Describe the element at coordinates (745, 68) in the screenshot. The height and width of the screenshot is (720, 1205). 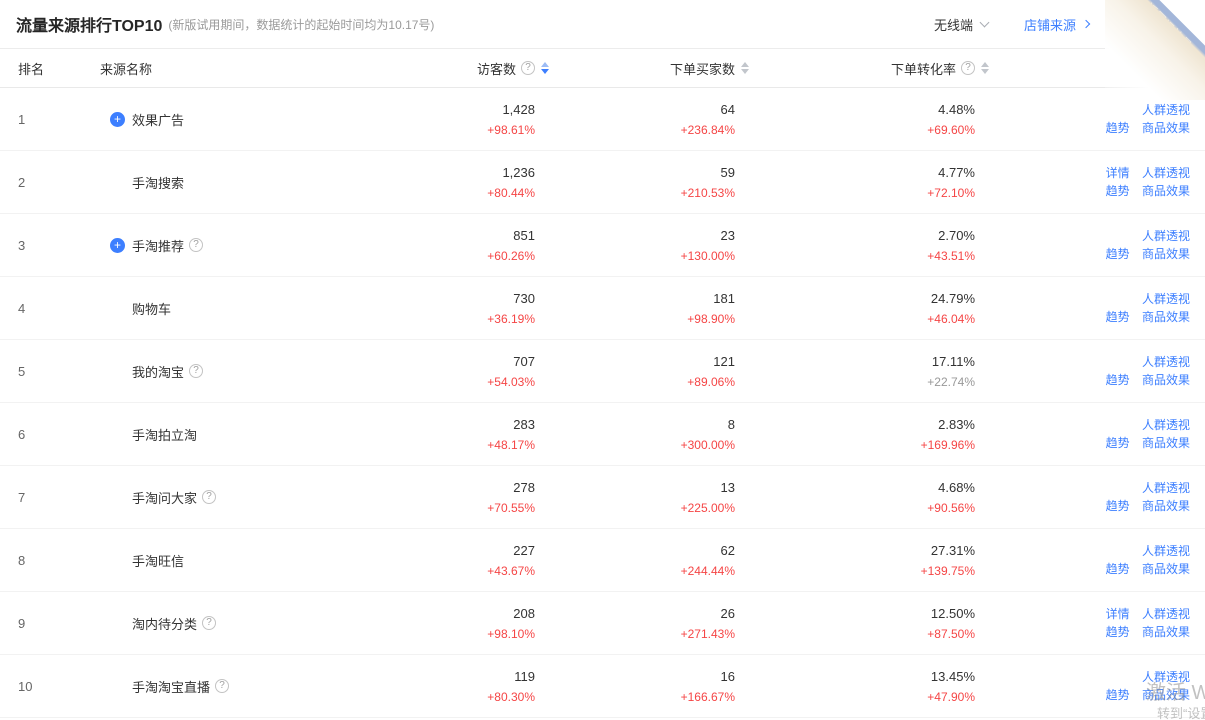
I see `sort-buyers-control` at that location.